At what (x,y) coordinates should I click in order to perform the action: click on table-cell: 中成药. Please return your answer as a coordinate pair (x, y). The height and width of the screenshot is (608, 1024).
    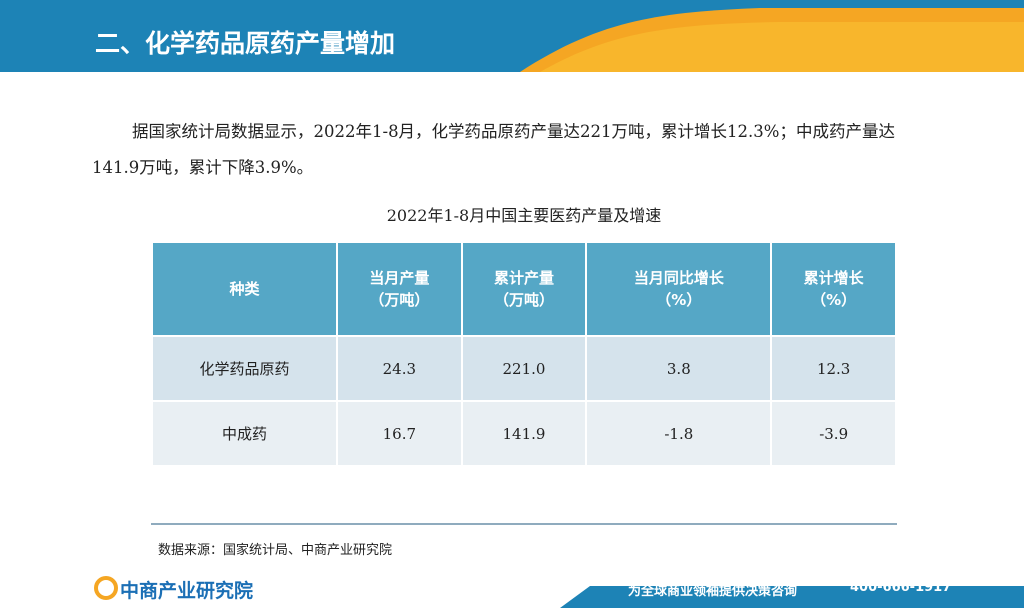
    Looking at the image, I should click on (244, 433).